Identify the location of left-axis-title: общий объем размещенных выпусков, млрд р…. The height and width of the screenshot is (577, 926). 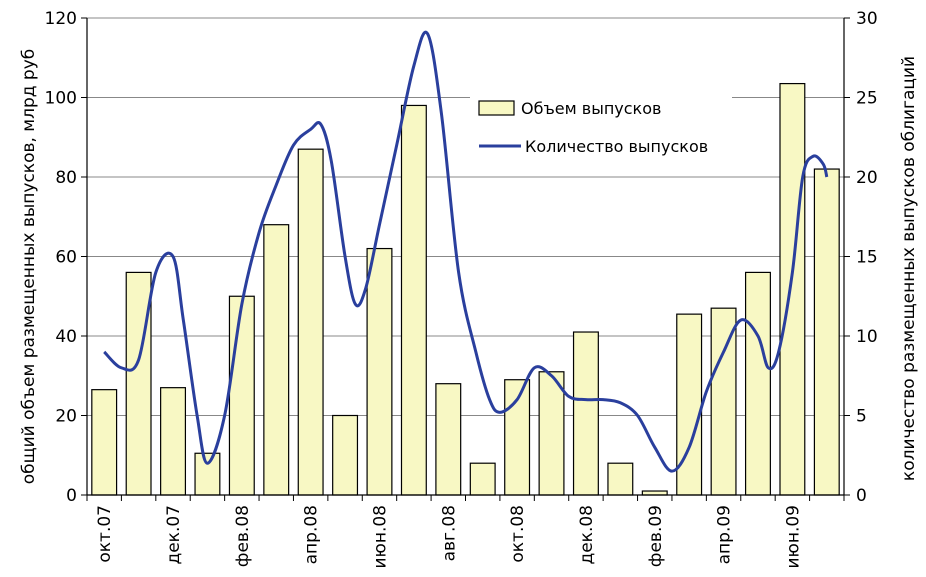
(29, 267).